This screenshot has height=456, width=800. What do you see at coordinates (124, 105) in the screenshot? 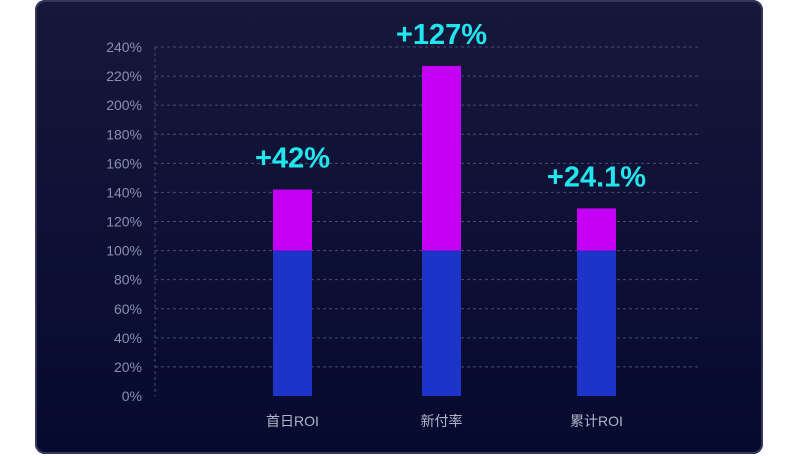
I see `y-tick-label: 200%` at bounding box center [124, 105].